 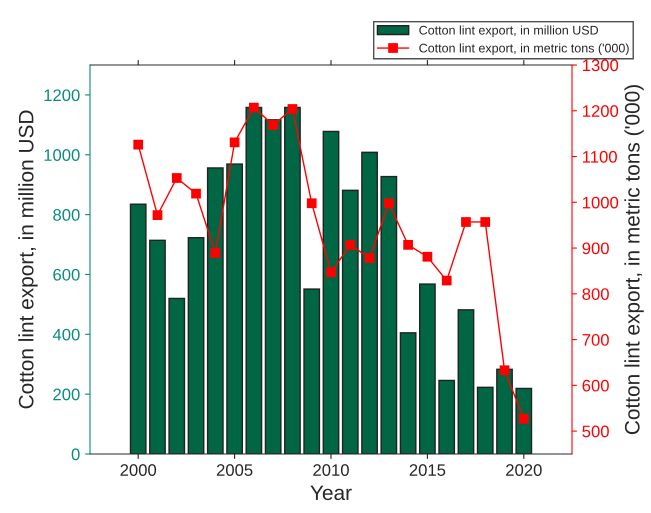 I want to click on y2-tick-label: 1300, so click(x=600, y=65).